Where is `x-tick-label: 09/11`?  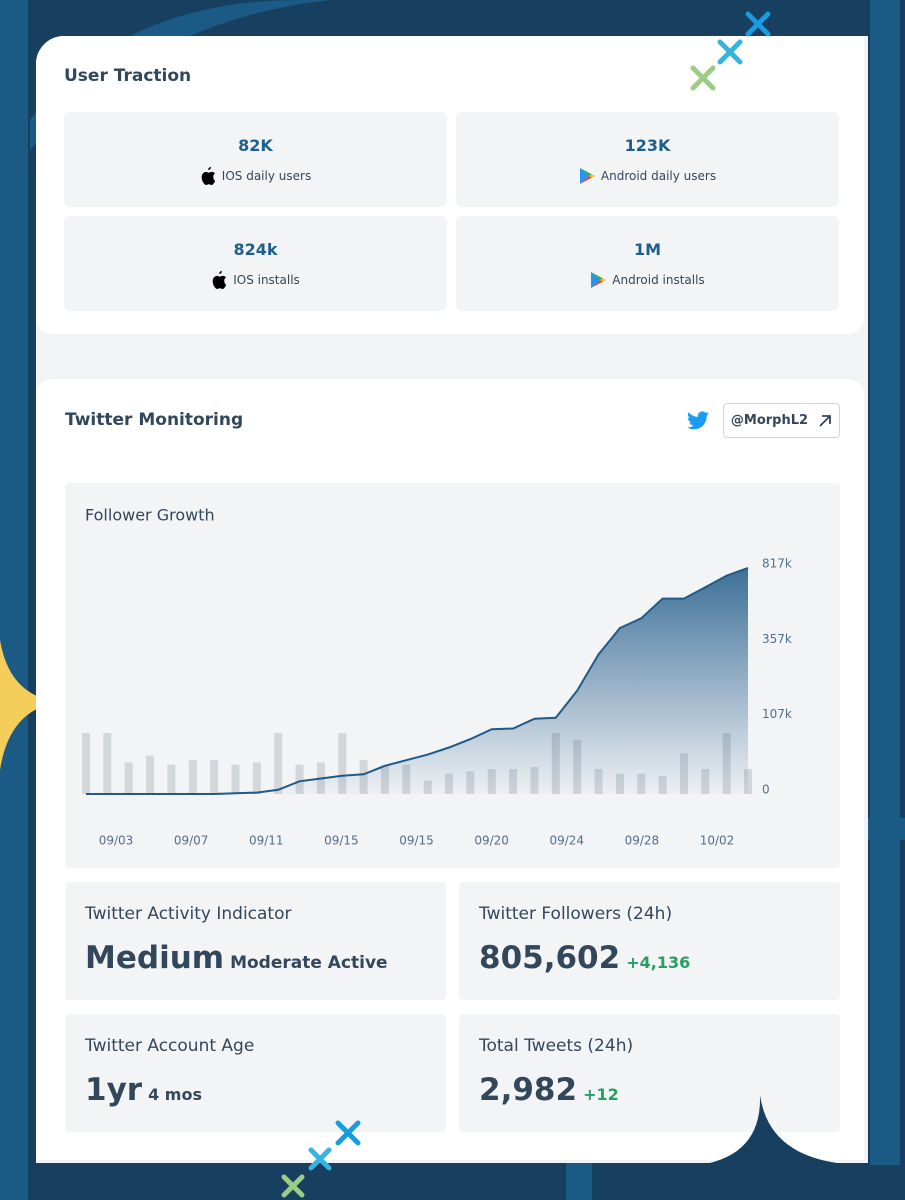 x-tick-label: 09/11 is located at coordinates (266, 841).